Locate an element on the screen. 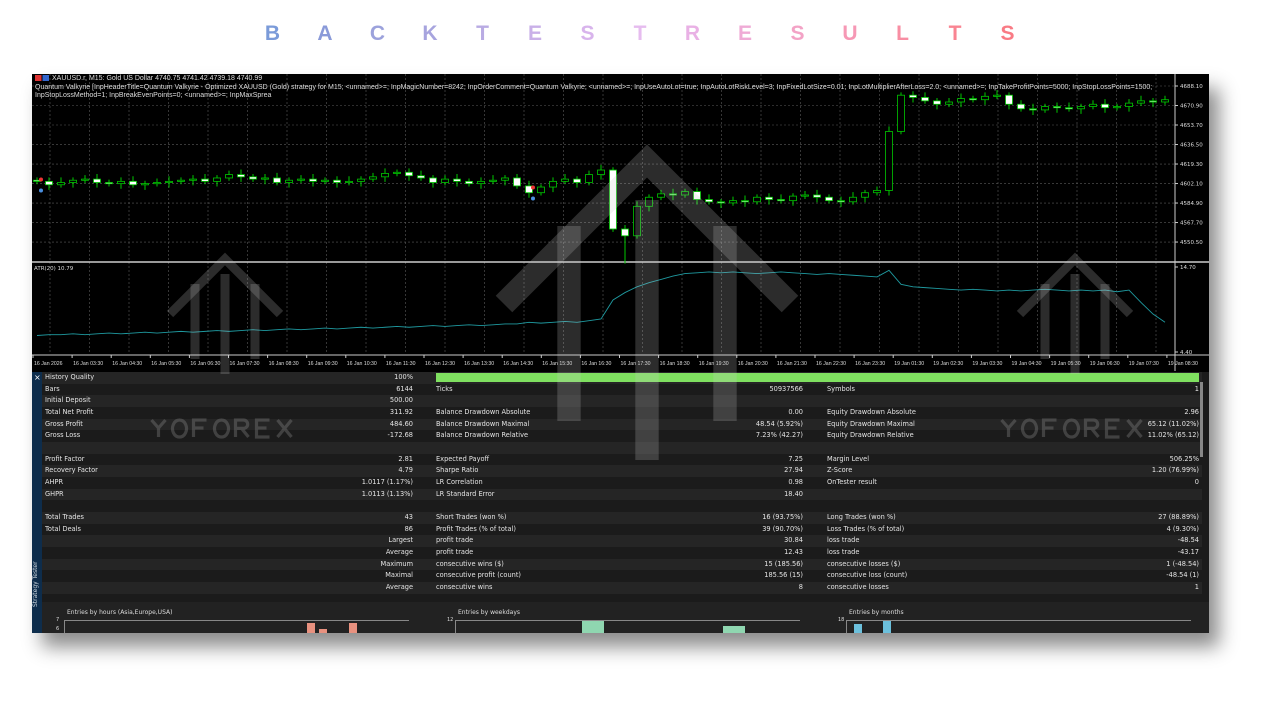  title-letter: E is located at coordinates (534, 33).